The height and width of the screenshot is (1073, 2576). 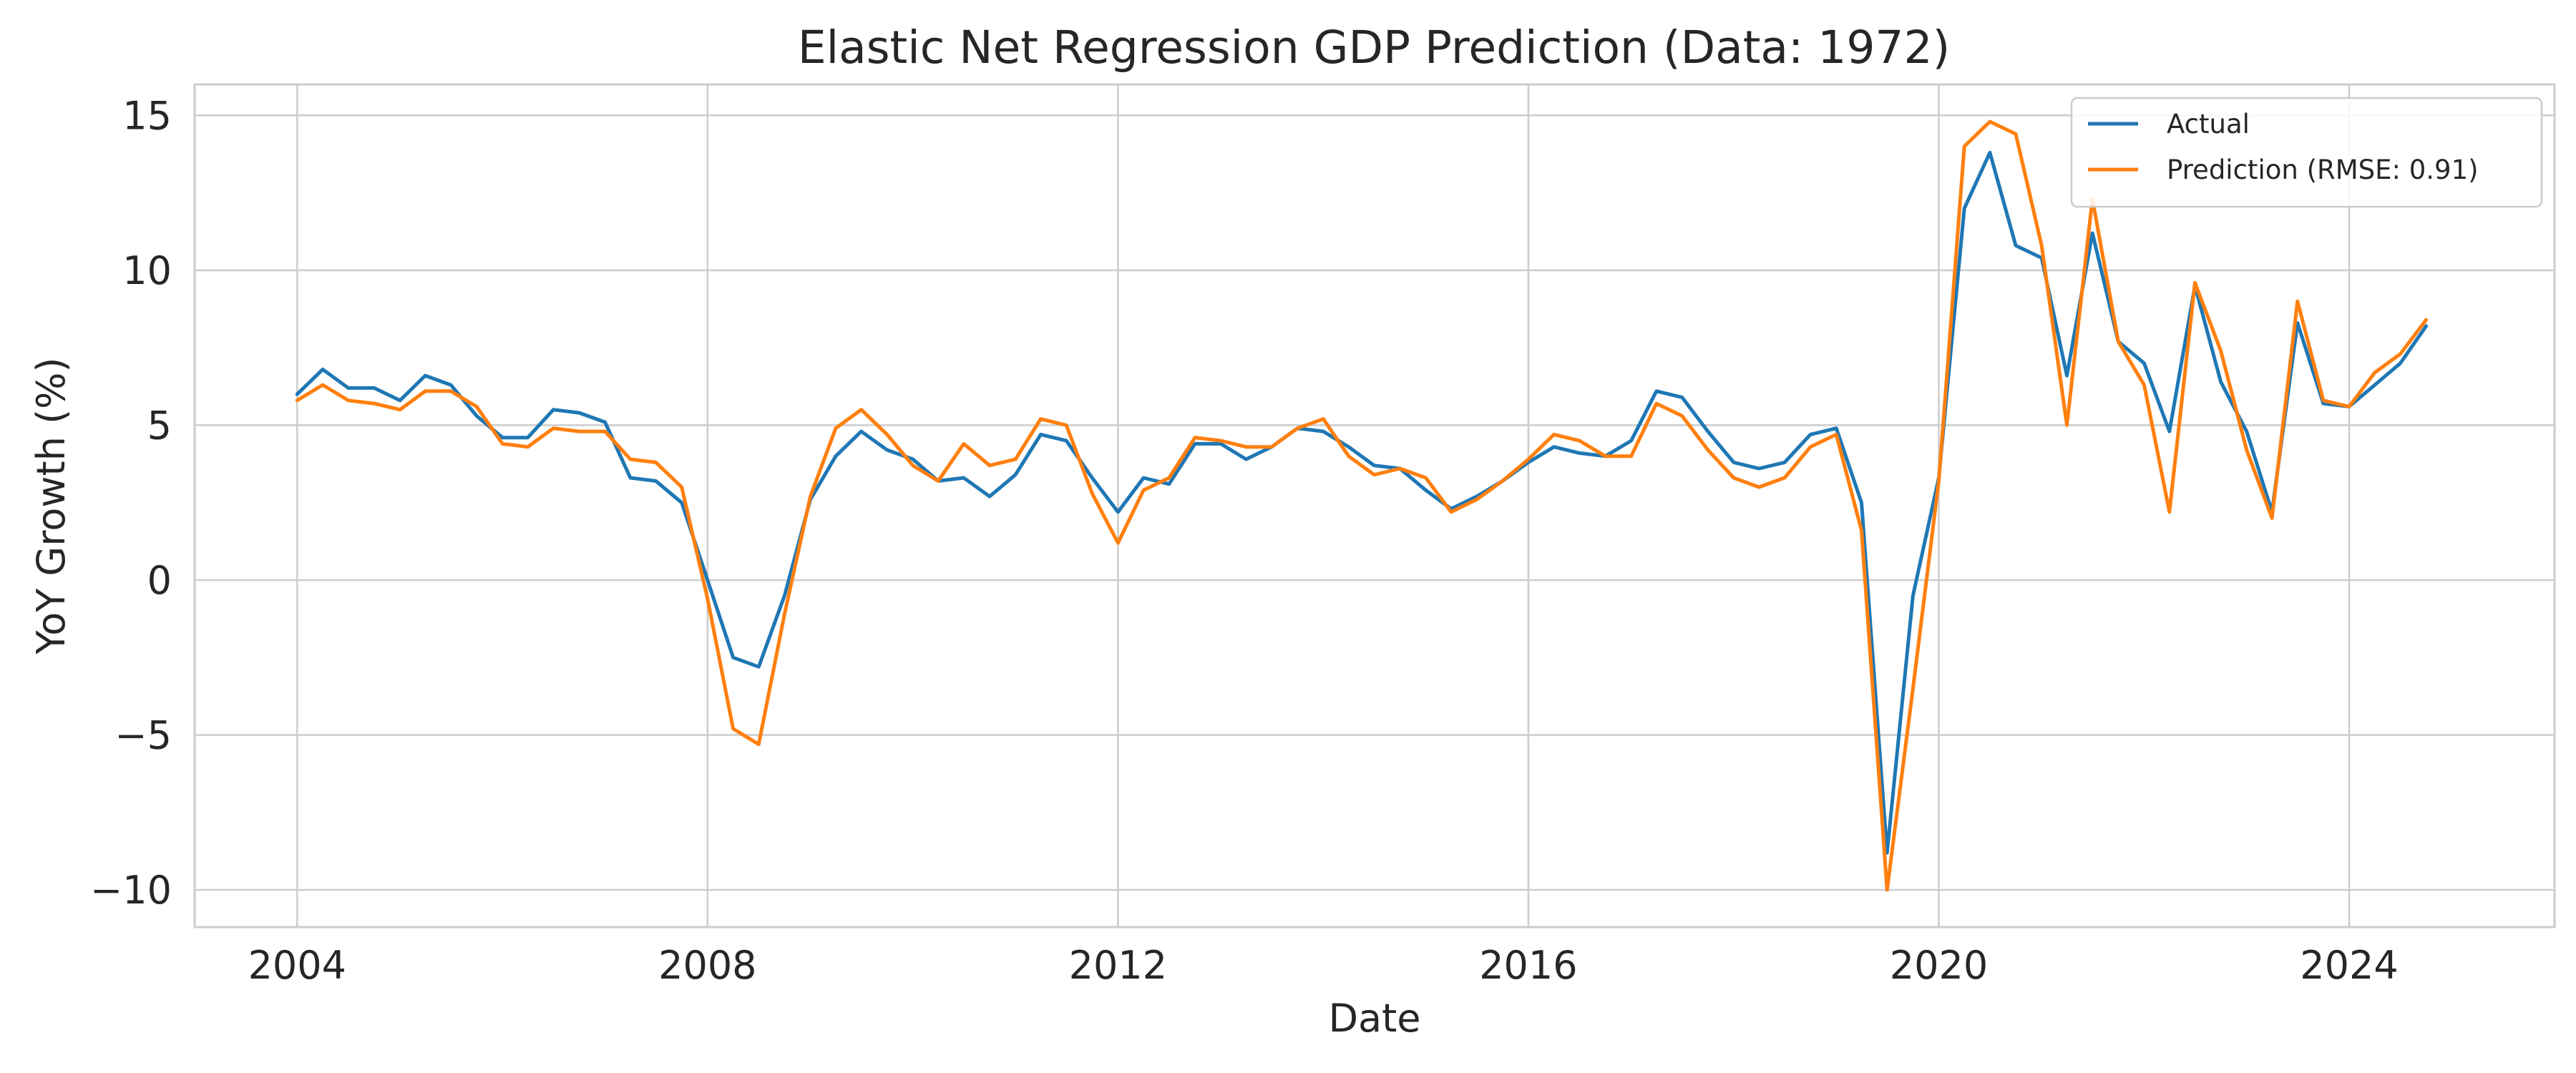 What do you see at coordinates (707, 965) in the screenshot?
I see `x-tick-label: 2008` at bounding box center [707, 965].